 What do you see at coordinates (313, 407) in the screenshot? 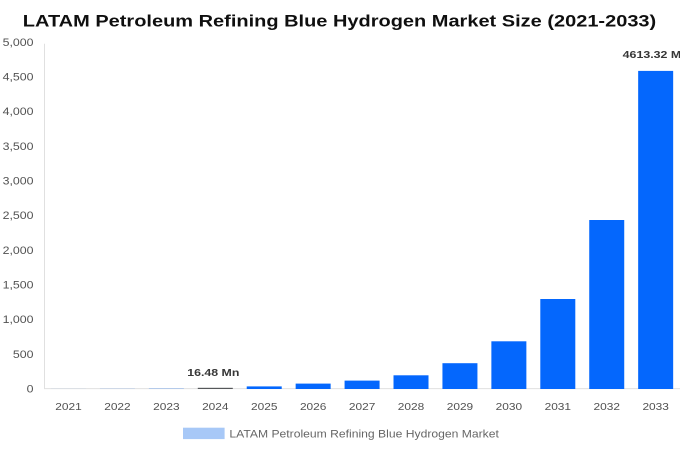
I see `svg-text: 2026` at bounding box center [313, 407].